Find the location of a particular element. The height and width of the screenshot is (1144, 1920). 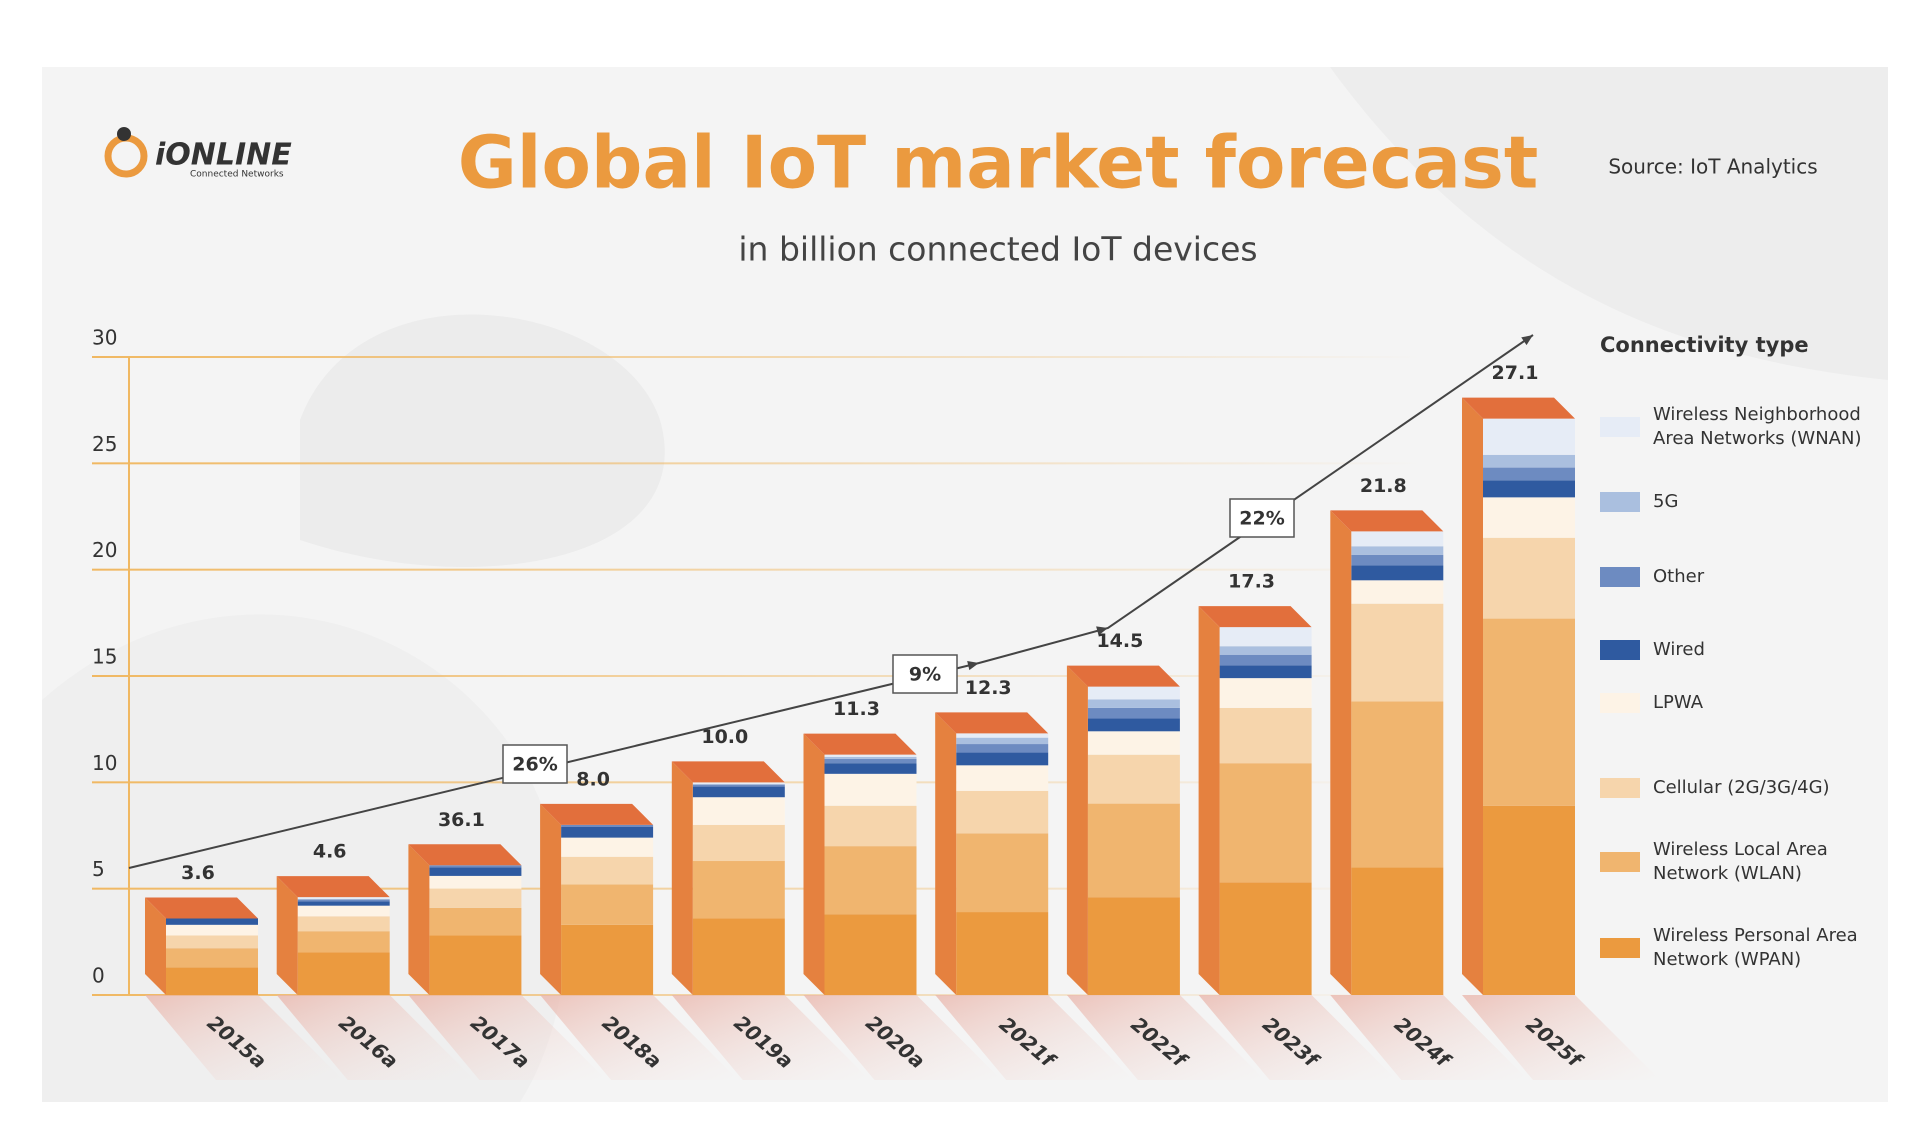

total-label: 8.0 is located at coordinates (593, 779).